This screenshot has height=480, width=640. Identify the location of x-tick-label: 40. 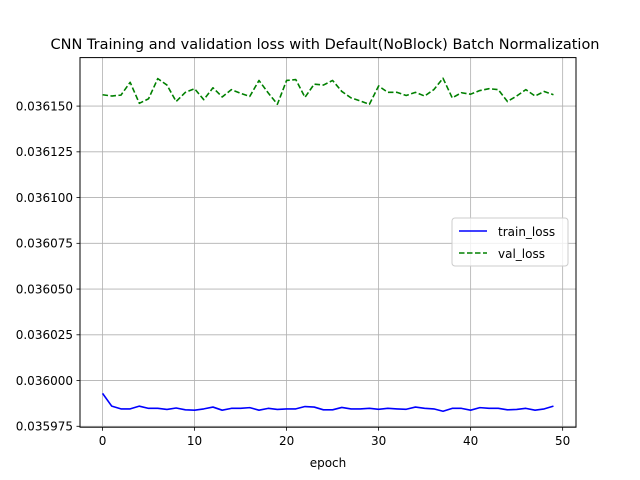
(470, 441).